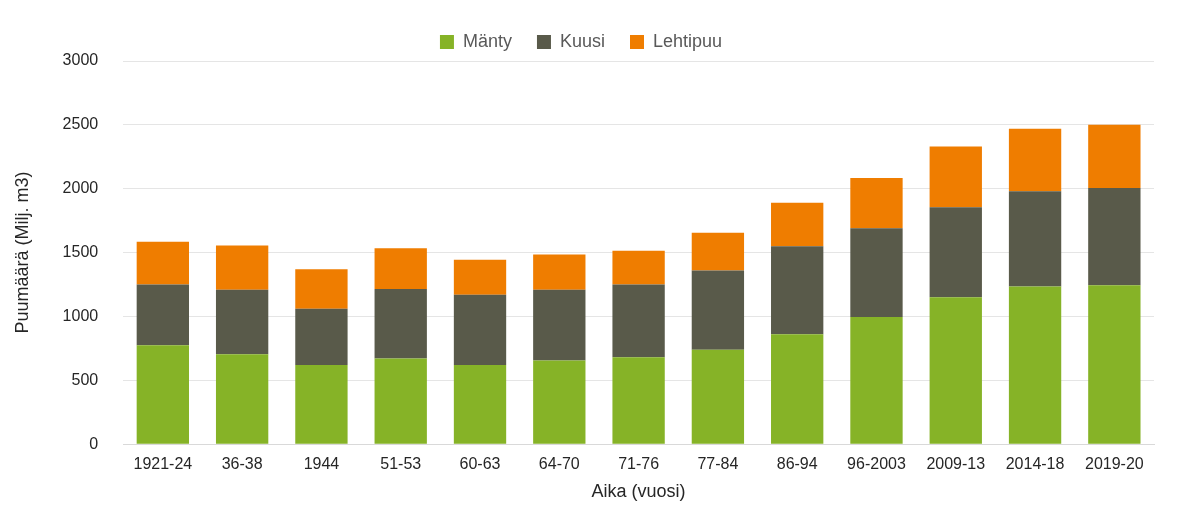 The image size is (1182, 515). What do you see at coordinates (1114, 464) in the screenshot?
I see `x-tick-label: 2019-20` at bounding box center [1114, 464].